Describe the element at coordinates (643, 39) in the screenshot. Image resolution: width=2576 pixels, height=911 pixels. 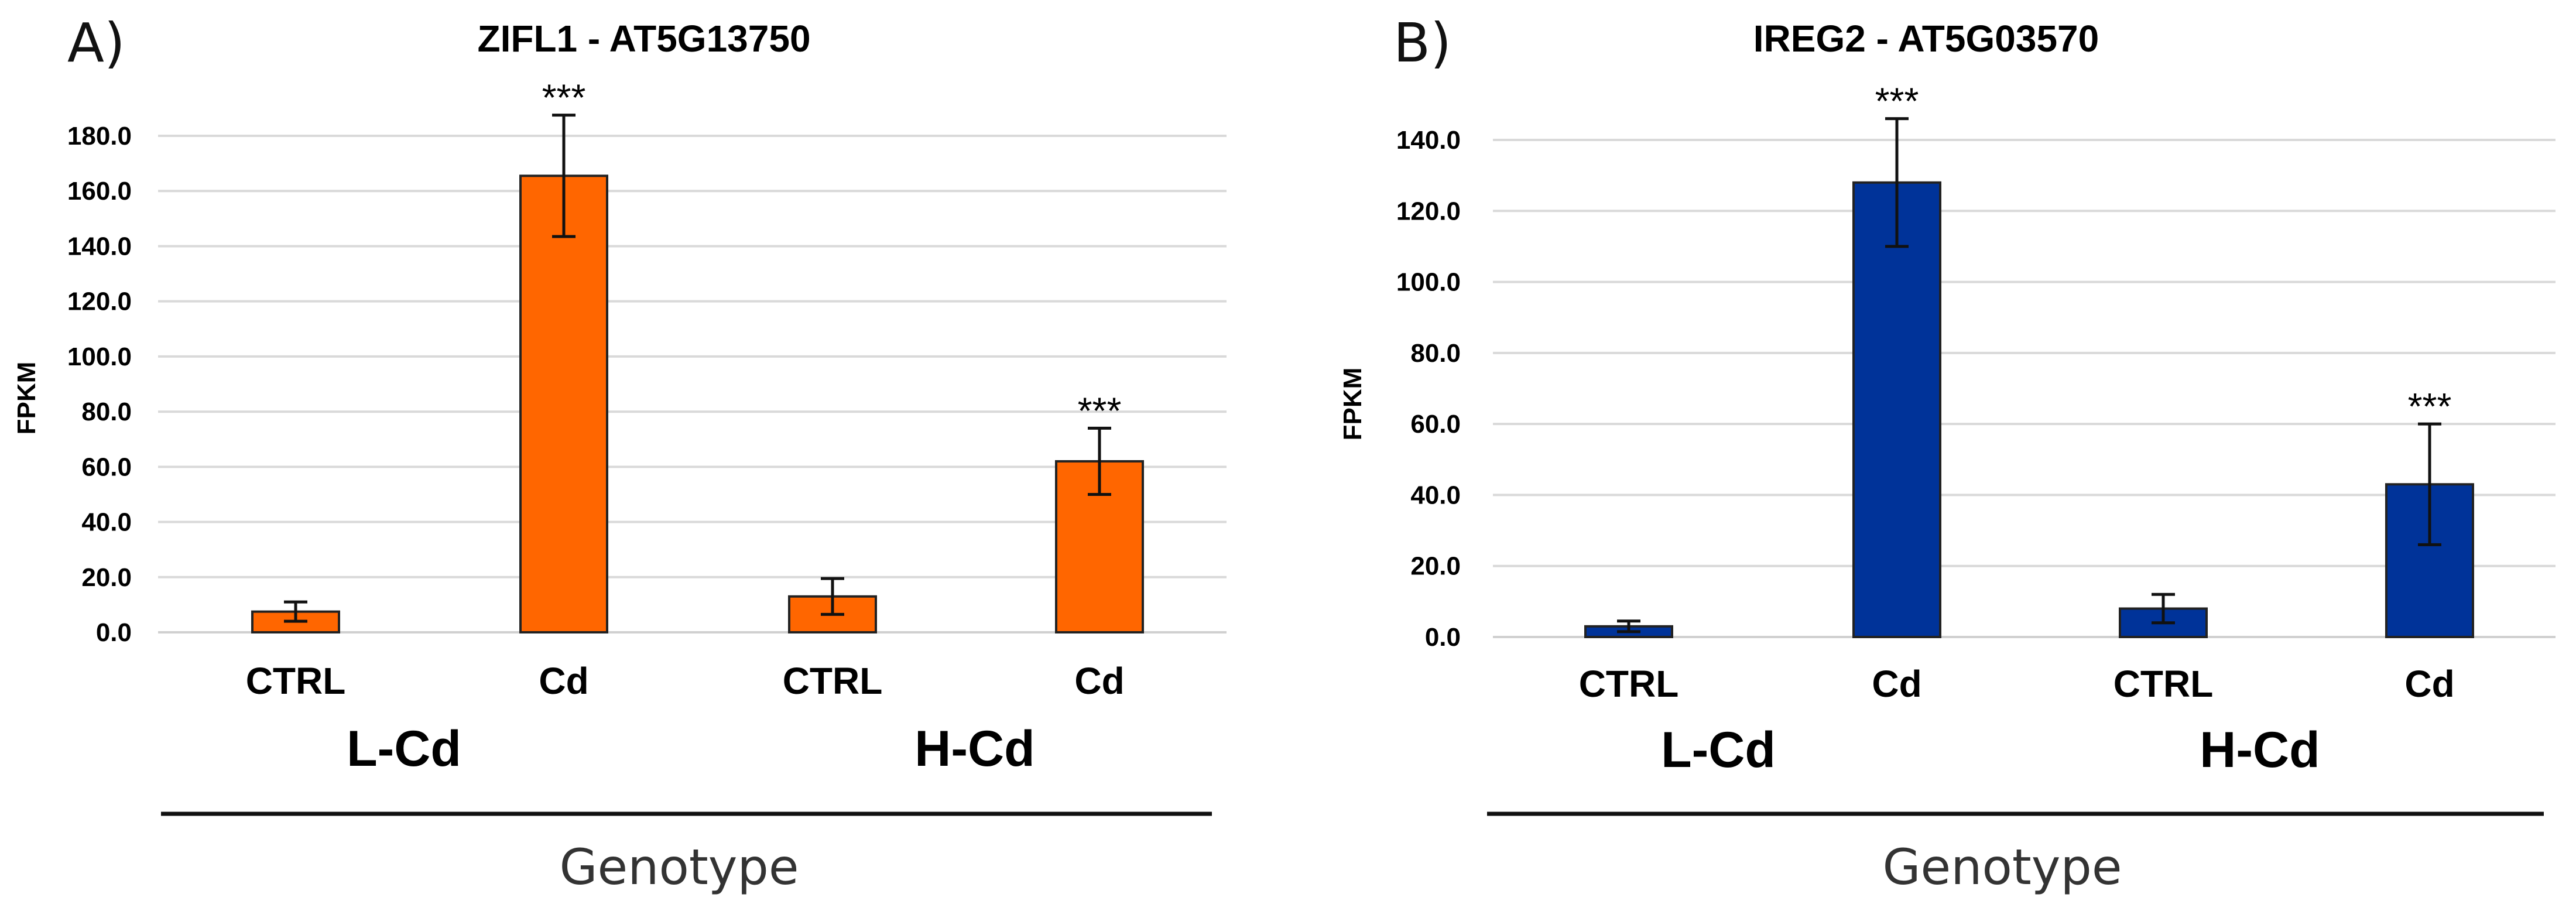
I see `chart-title: ZIFL1 - AT5G13750` at that location.